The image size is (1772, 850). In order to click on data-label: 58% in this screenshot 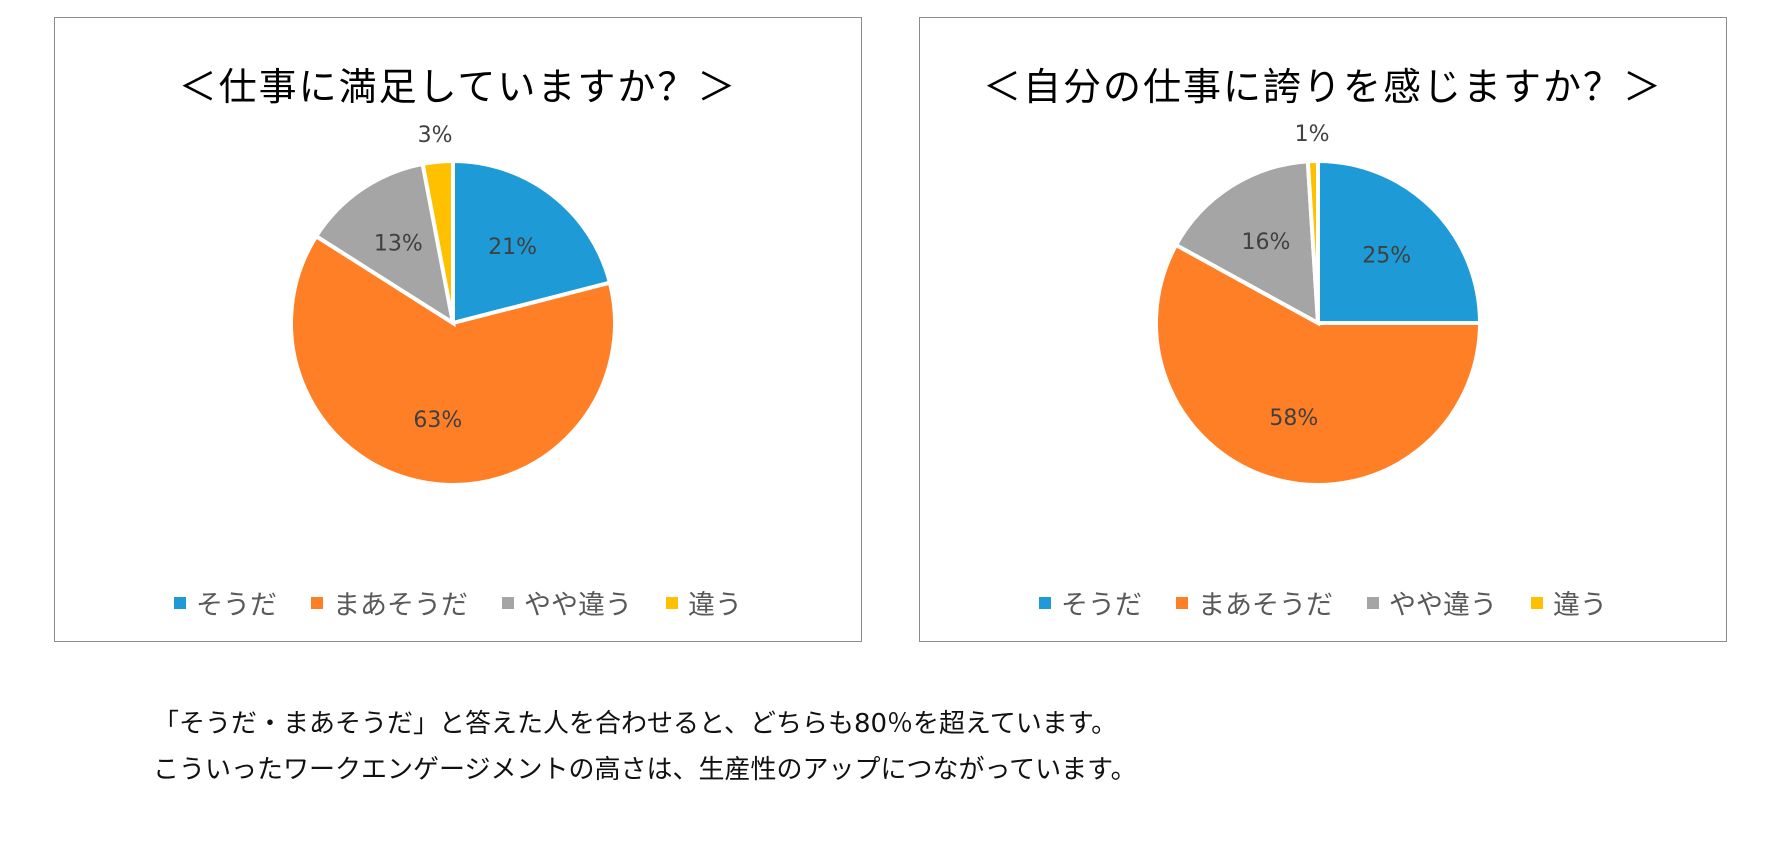, I will do `click(1293, 418)`.